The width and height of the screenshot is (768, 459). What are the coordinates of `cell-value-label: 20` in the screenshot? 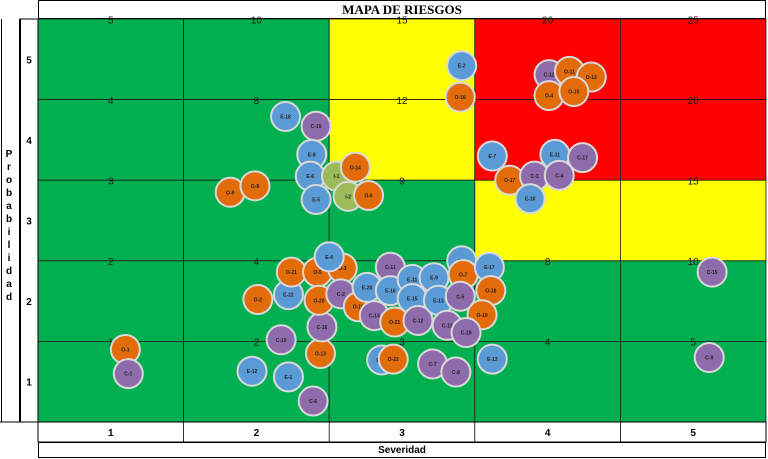 It's located at (694, 101).